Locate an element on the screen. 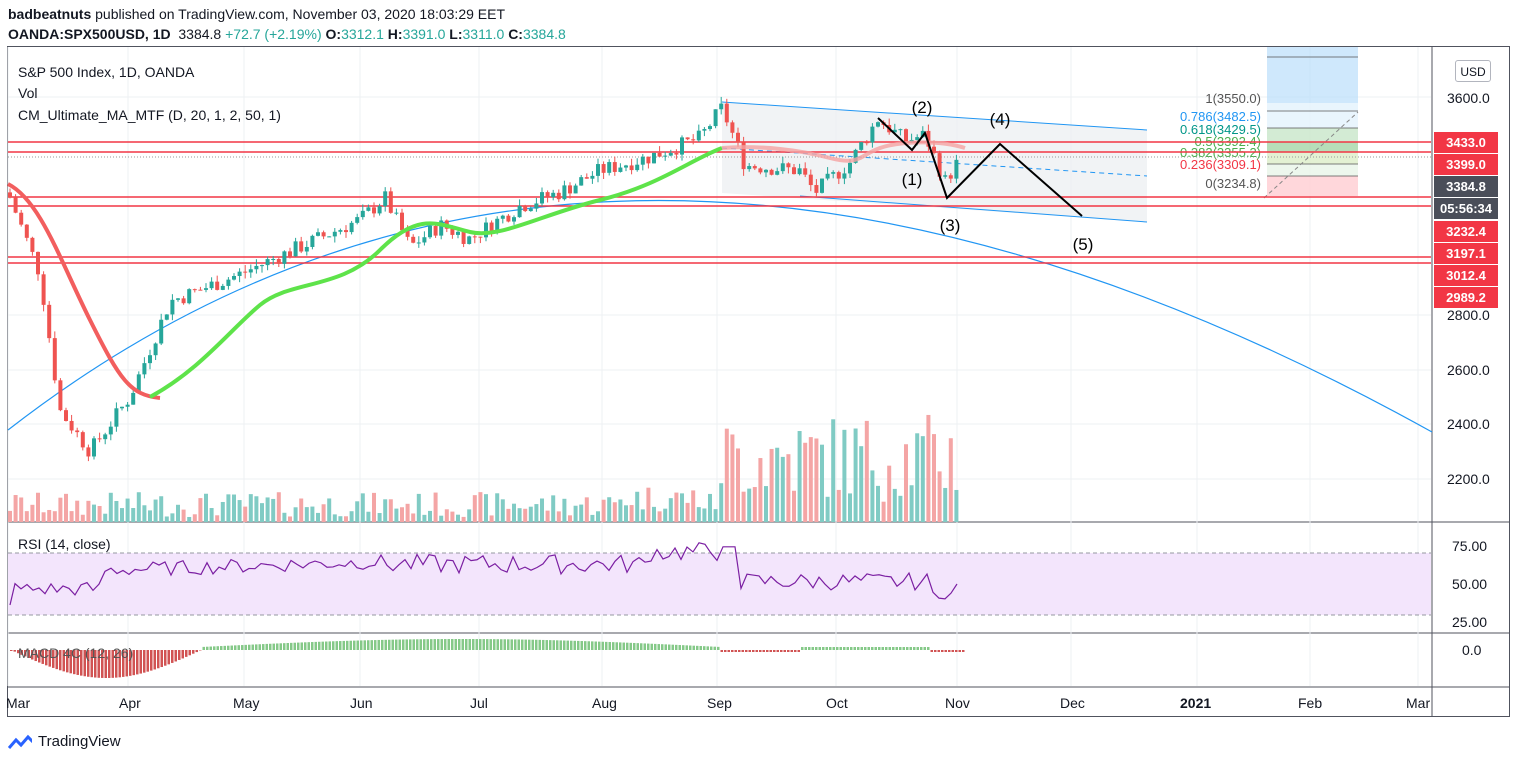 Image resolution: width=1518 pixels, height=764 pixels. low-value: 3311.0 is located at coordinates (483, 34).